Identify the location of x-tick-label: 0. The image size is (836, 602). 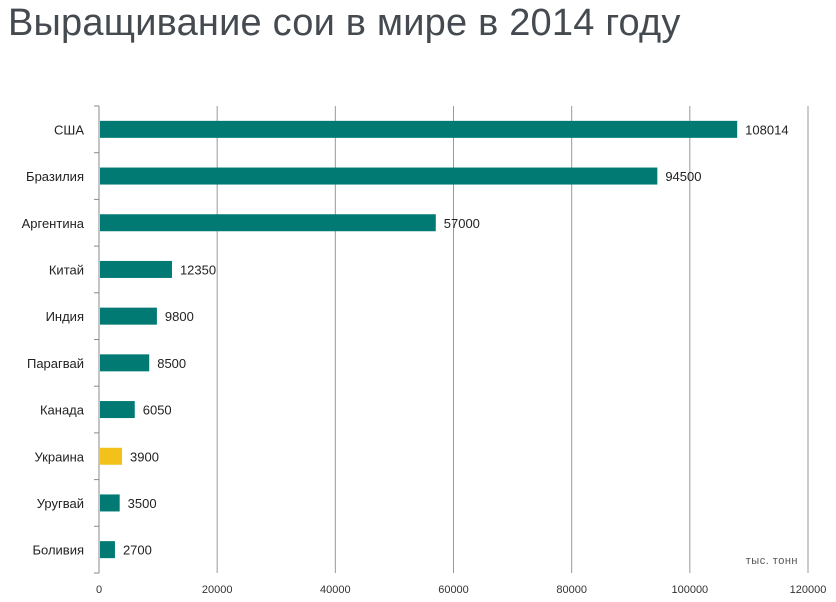
(99, 590).